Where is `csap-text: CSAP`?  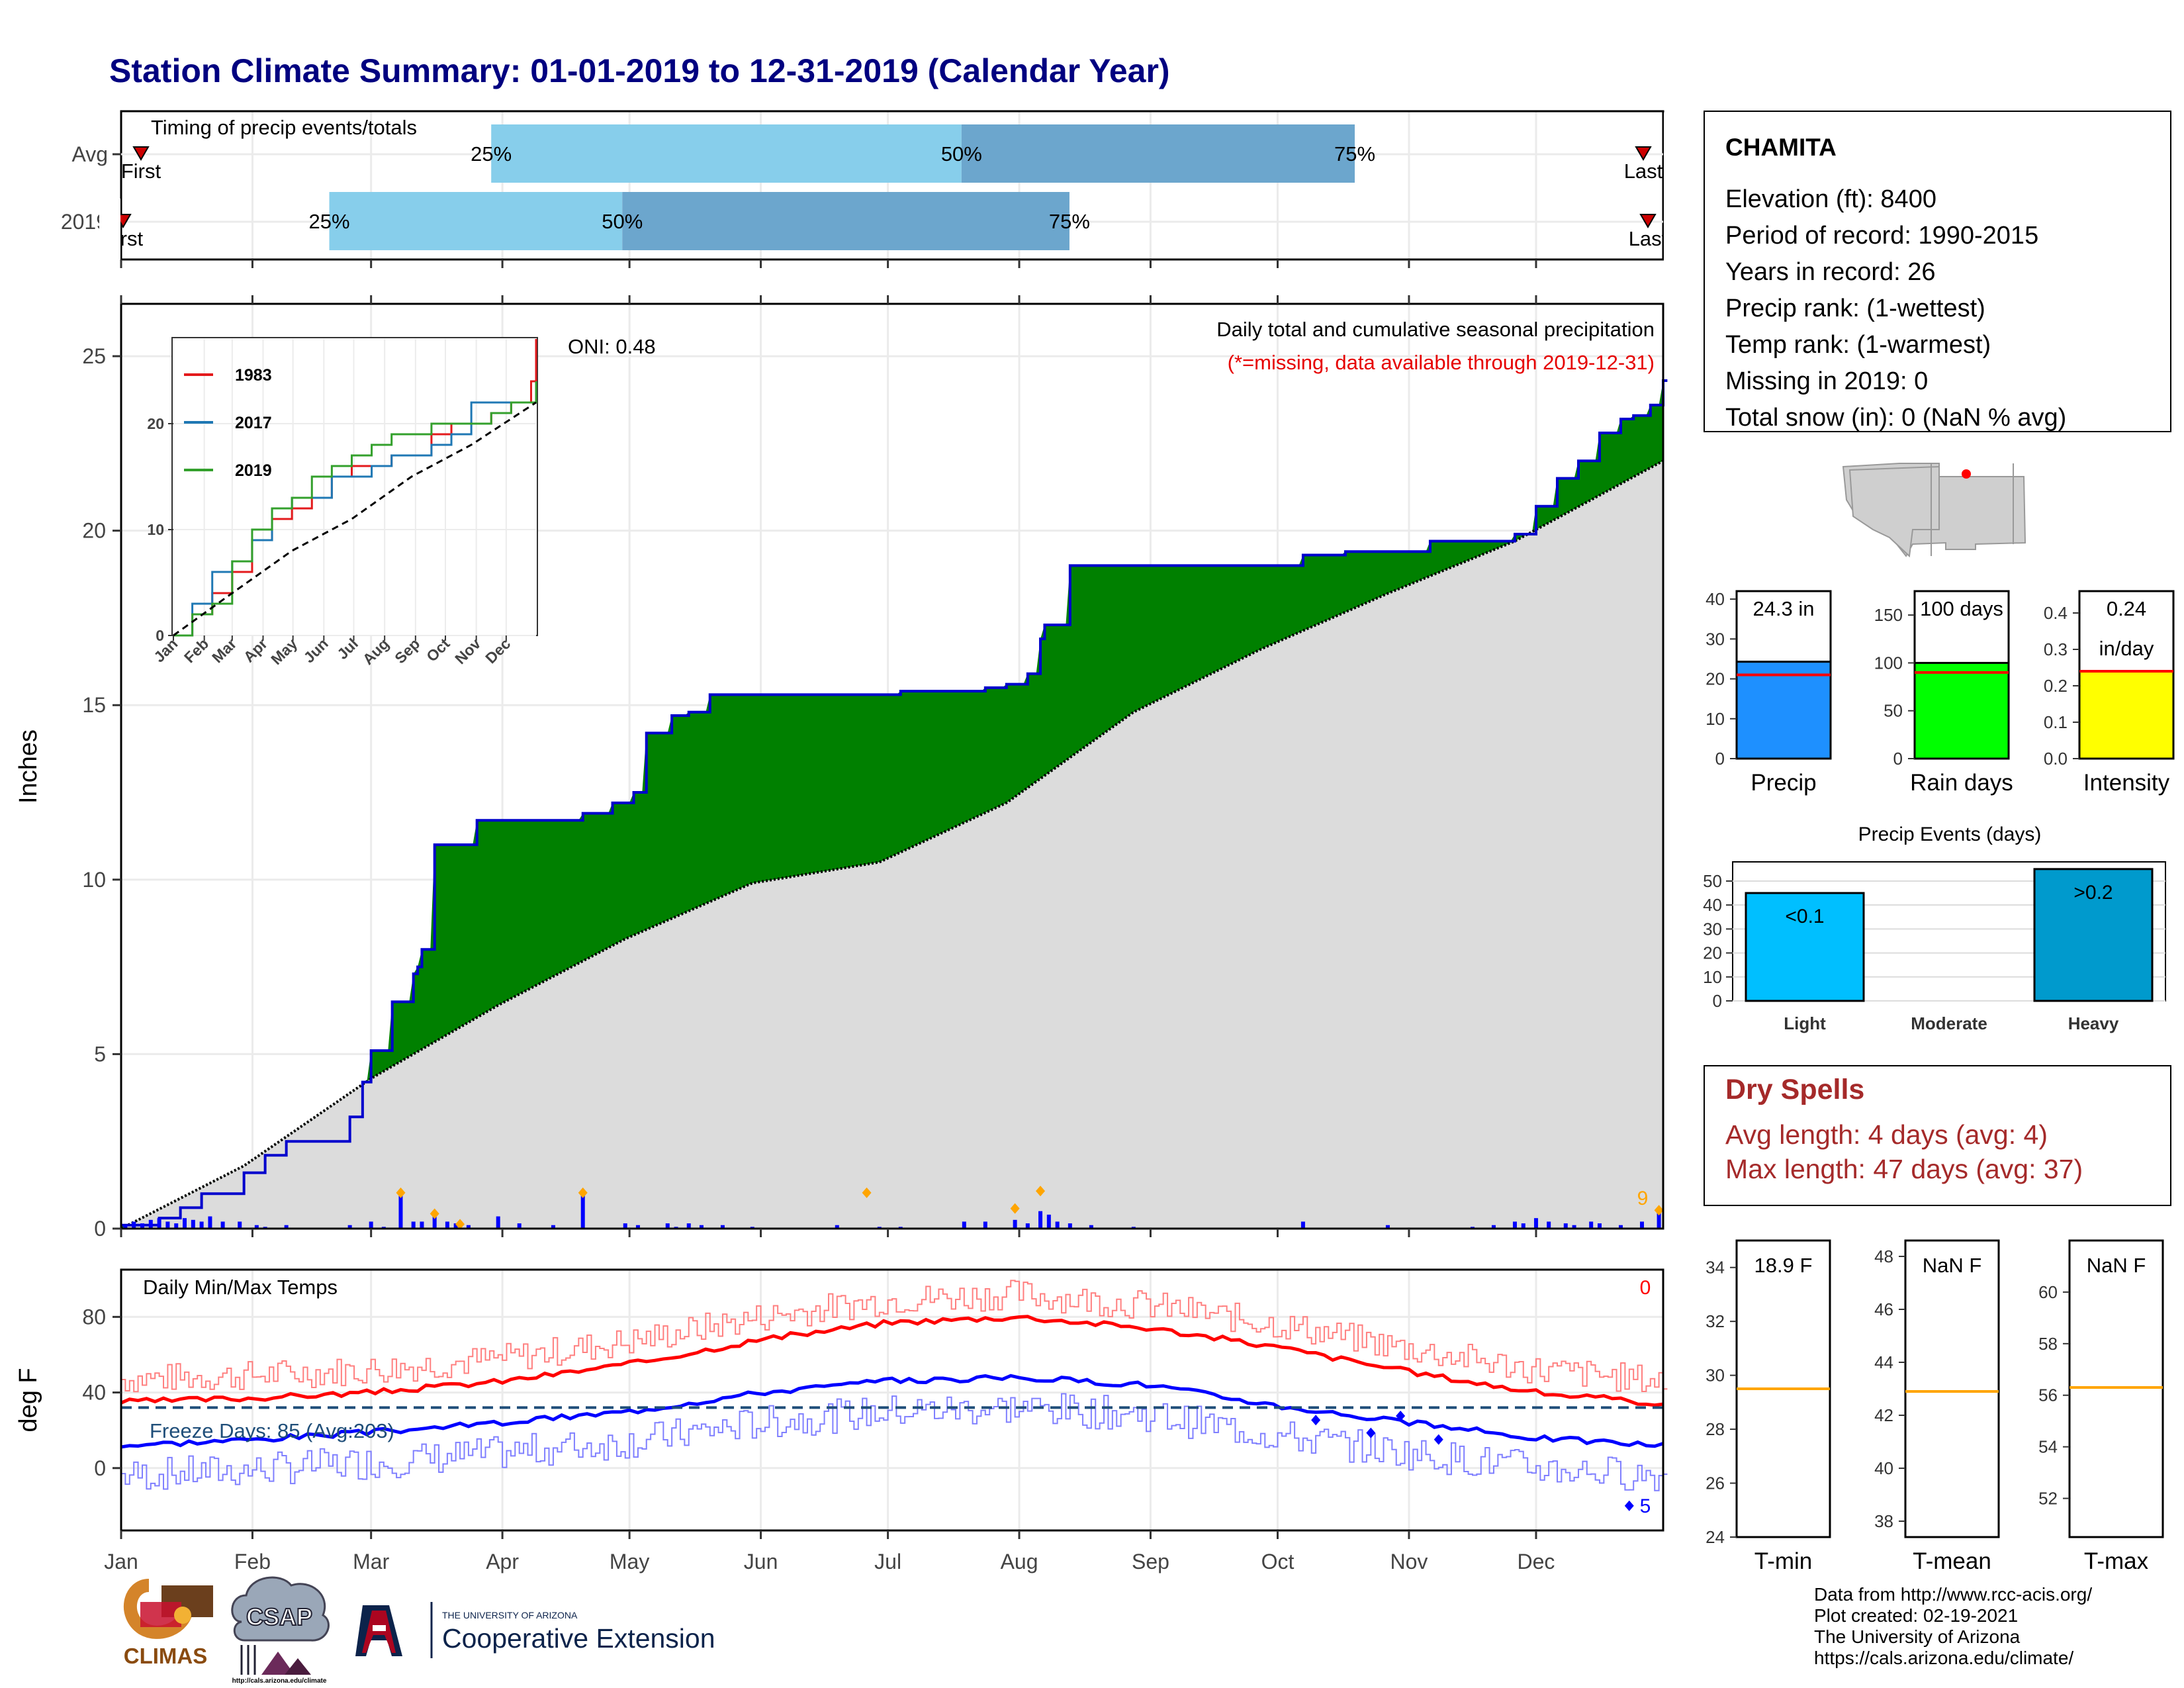
csap-text: CSAP is located at coordinates (279, 1616).